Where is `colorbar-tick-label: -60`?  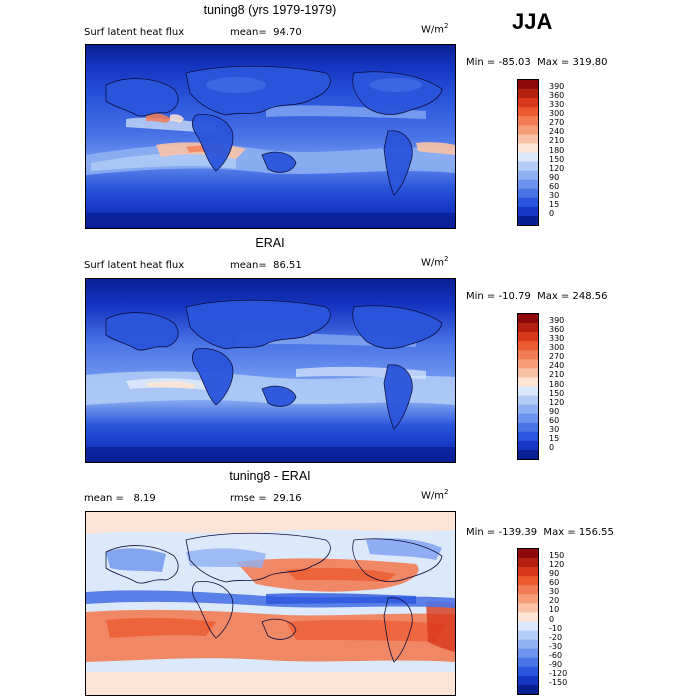
colorbar-tick-label: -60 is located at coordinates (556, 655).